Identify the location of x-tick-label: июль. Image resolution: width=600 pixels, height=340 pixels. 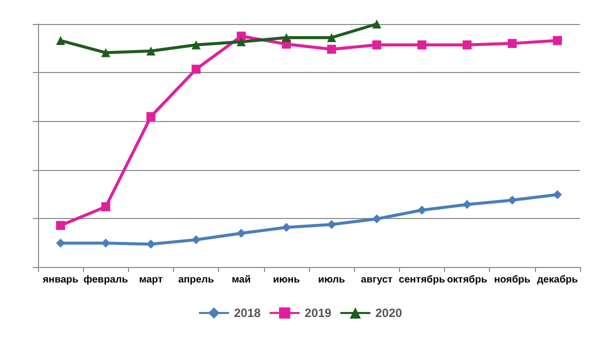
(332, 280).